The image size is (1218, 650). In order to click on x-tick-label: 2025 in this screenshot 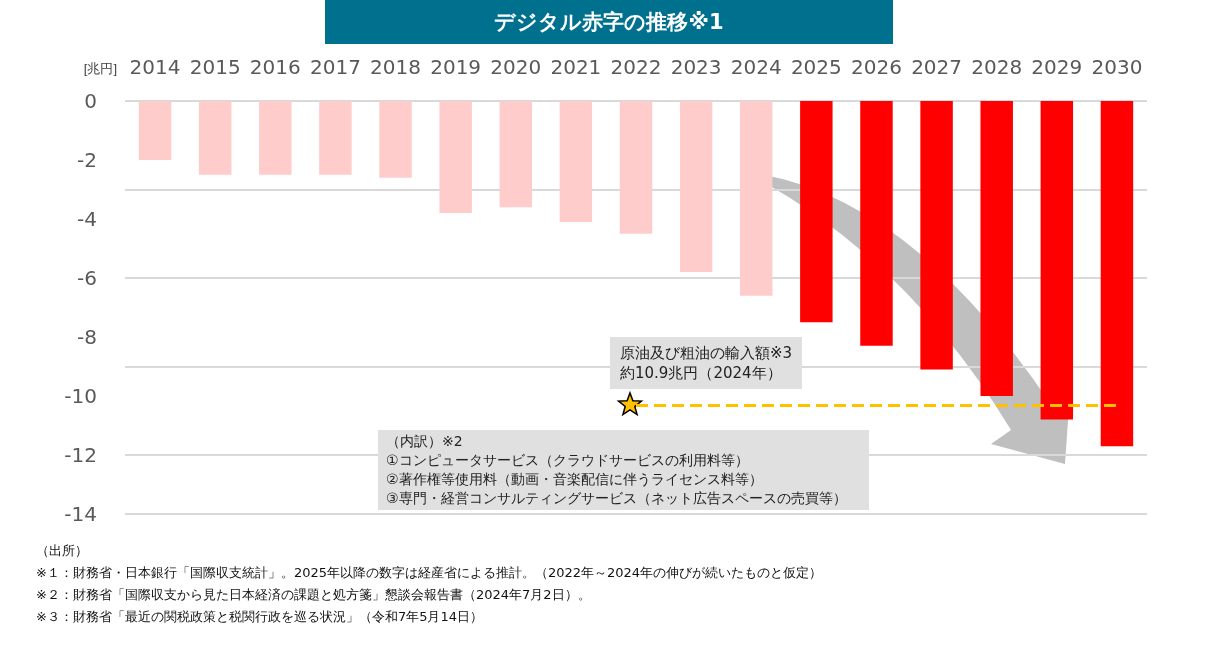, I will do `click(816, 67)`.